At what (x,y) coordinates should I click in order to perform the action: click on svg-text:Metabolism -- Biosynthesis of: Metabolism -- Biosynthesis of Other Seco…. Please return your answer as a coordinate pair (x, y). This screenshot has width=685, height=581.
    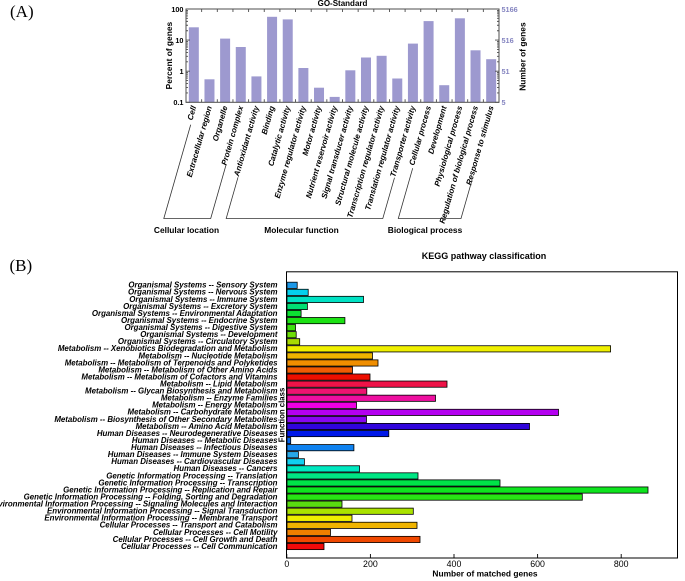
    Looking at the image, I should click on (166, 419).